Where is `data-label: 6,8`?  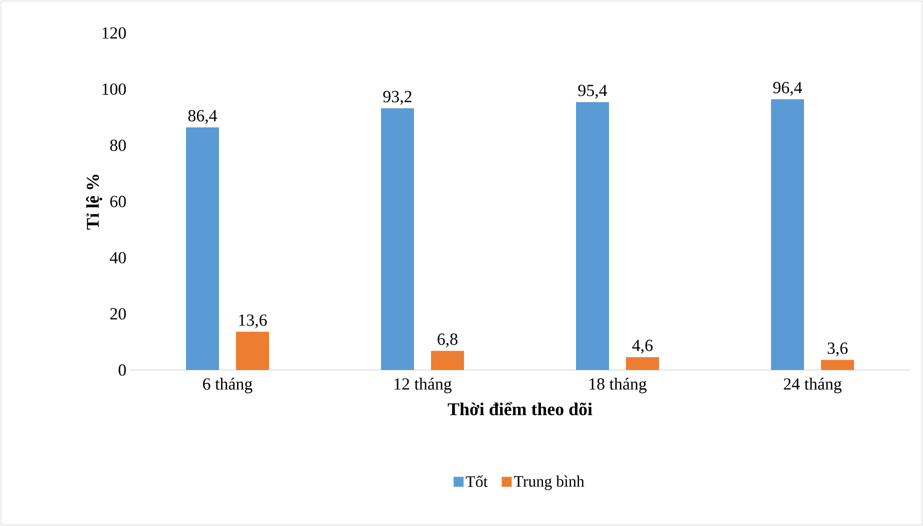
data-label: 6,8 is located at coordinates (448, 341).